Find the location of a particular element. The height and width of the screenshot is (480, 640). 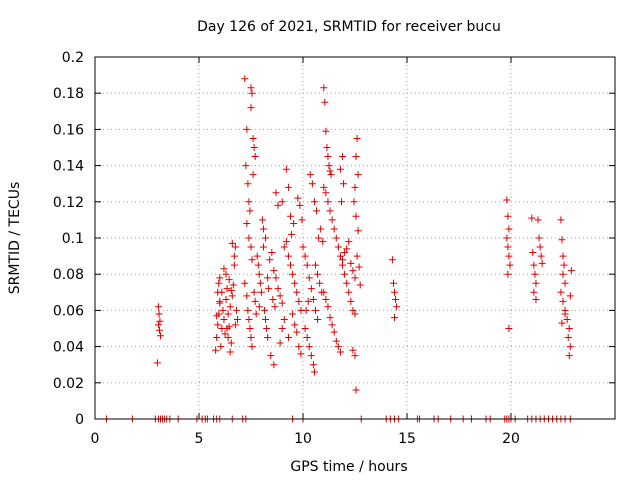

x-tick-label: 20 is located at coordinates (511, 439).